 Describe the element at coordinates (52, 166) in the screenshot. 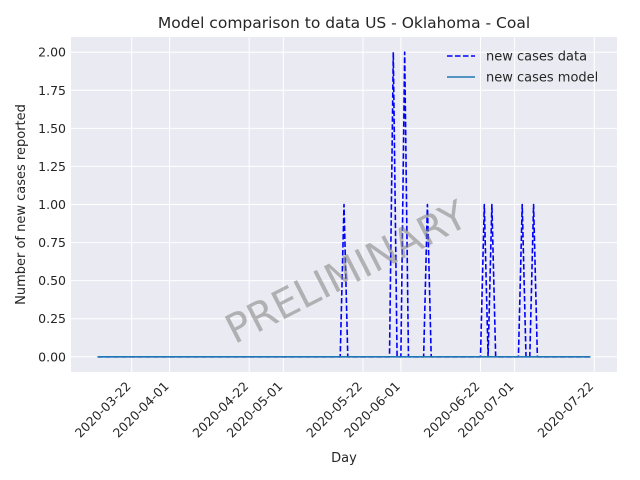

I see `y-tick-label: 1.25` at that location.